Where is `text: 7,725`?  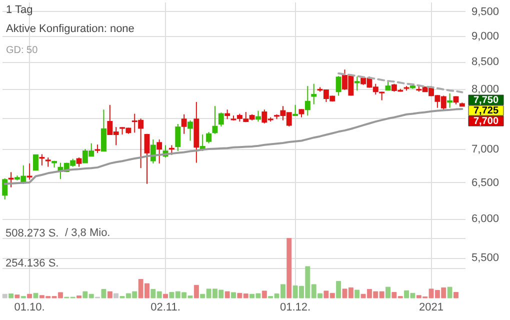 text: 7,725 is located at coordinates (486, 111).